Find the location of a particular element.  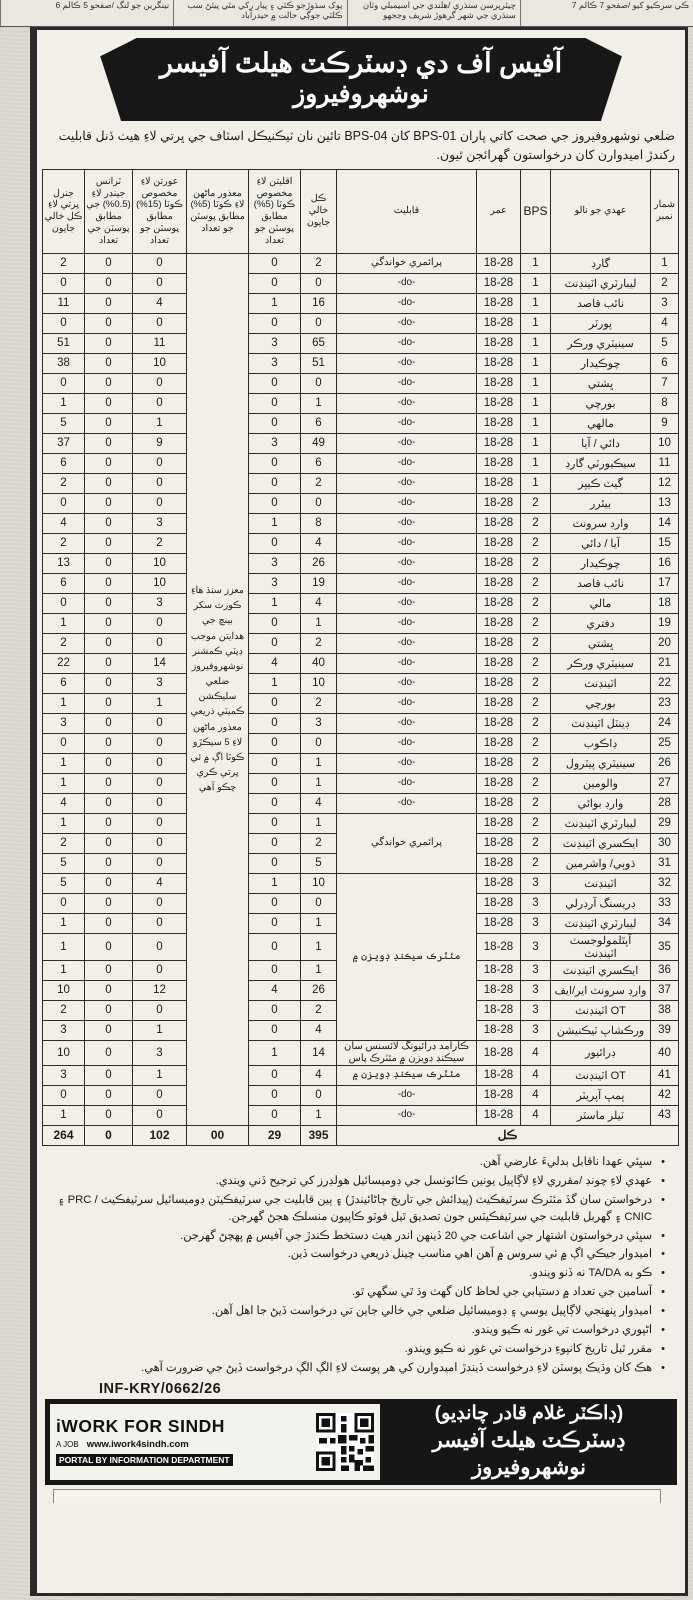

serial-number-cell: 5 is located at coordinates (664, 343).